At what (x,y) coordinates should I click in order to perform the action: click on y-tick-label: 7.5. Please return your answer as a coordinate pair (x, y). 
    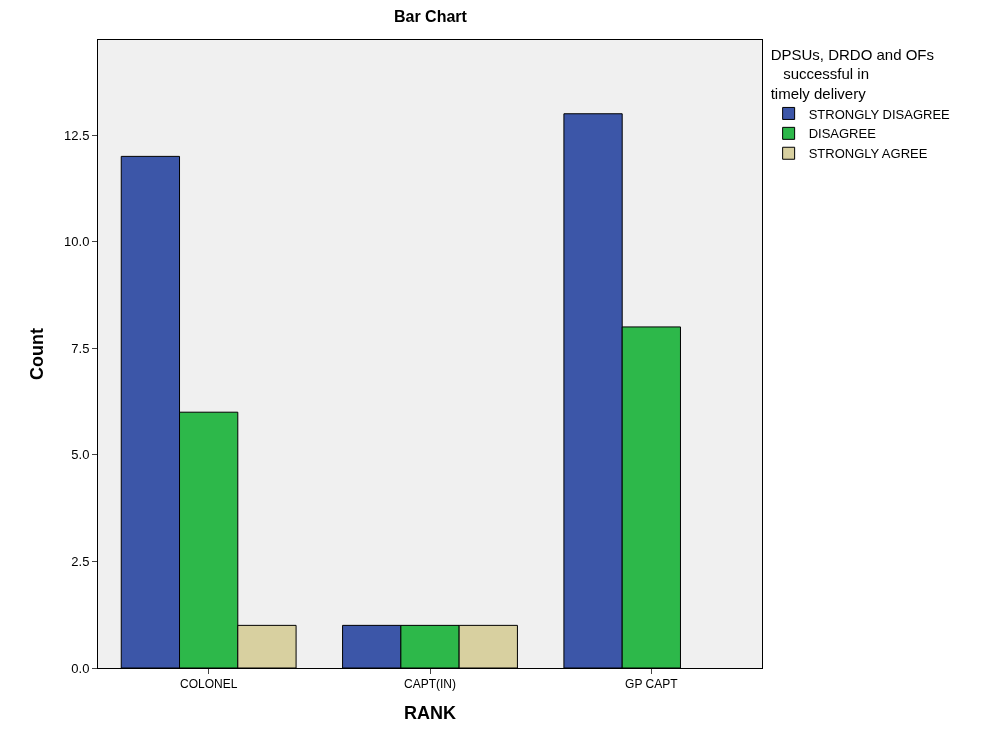
    Looking at the image, I should click on (80, 348).